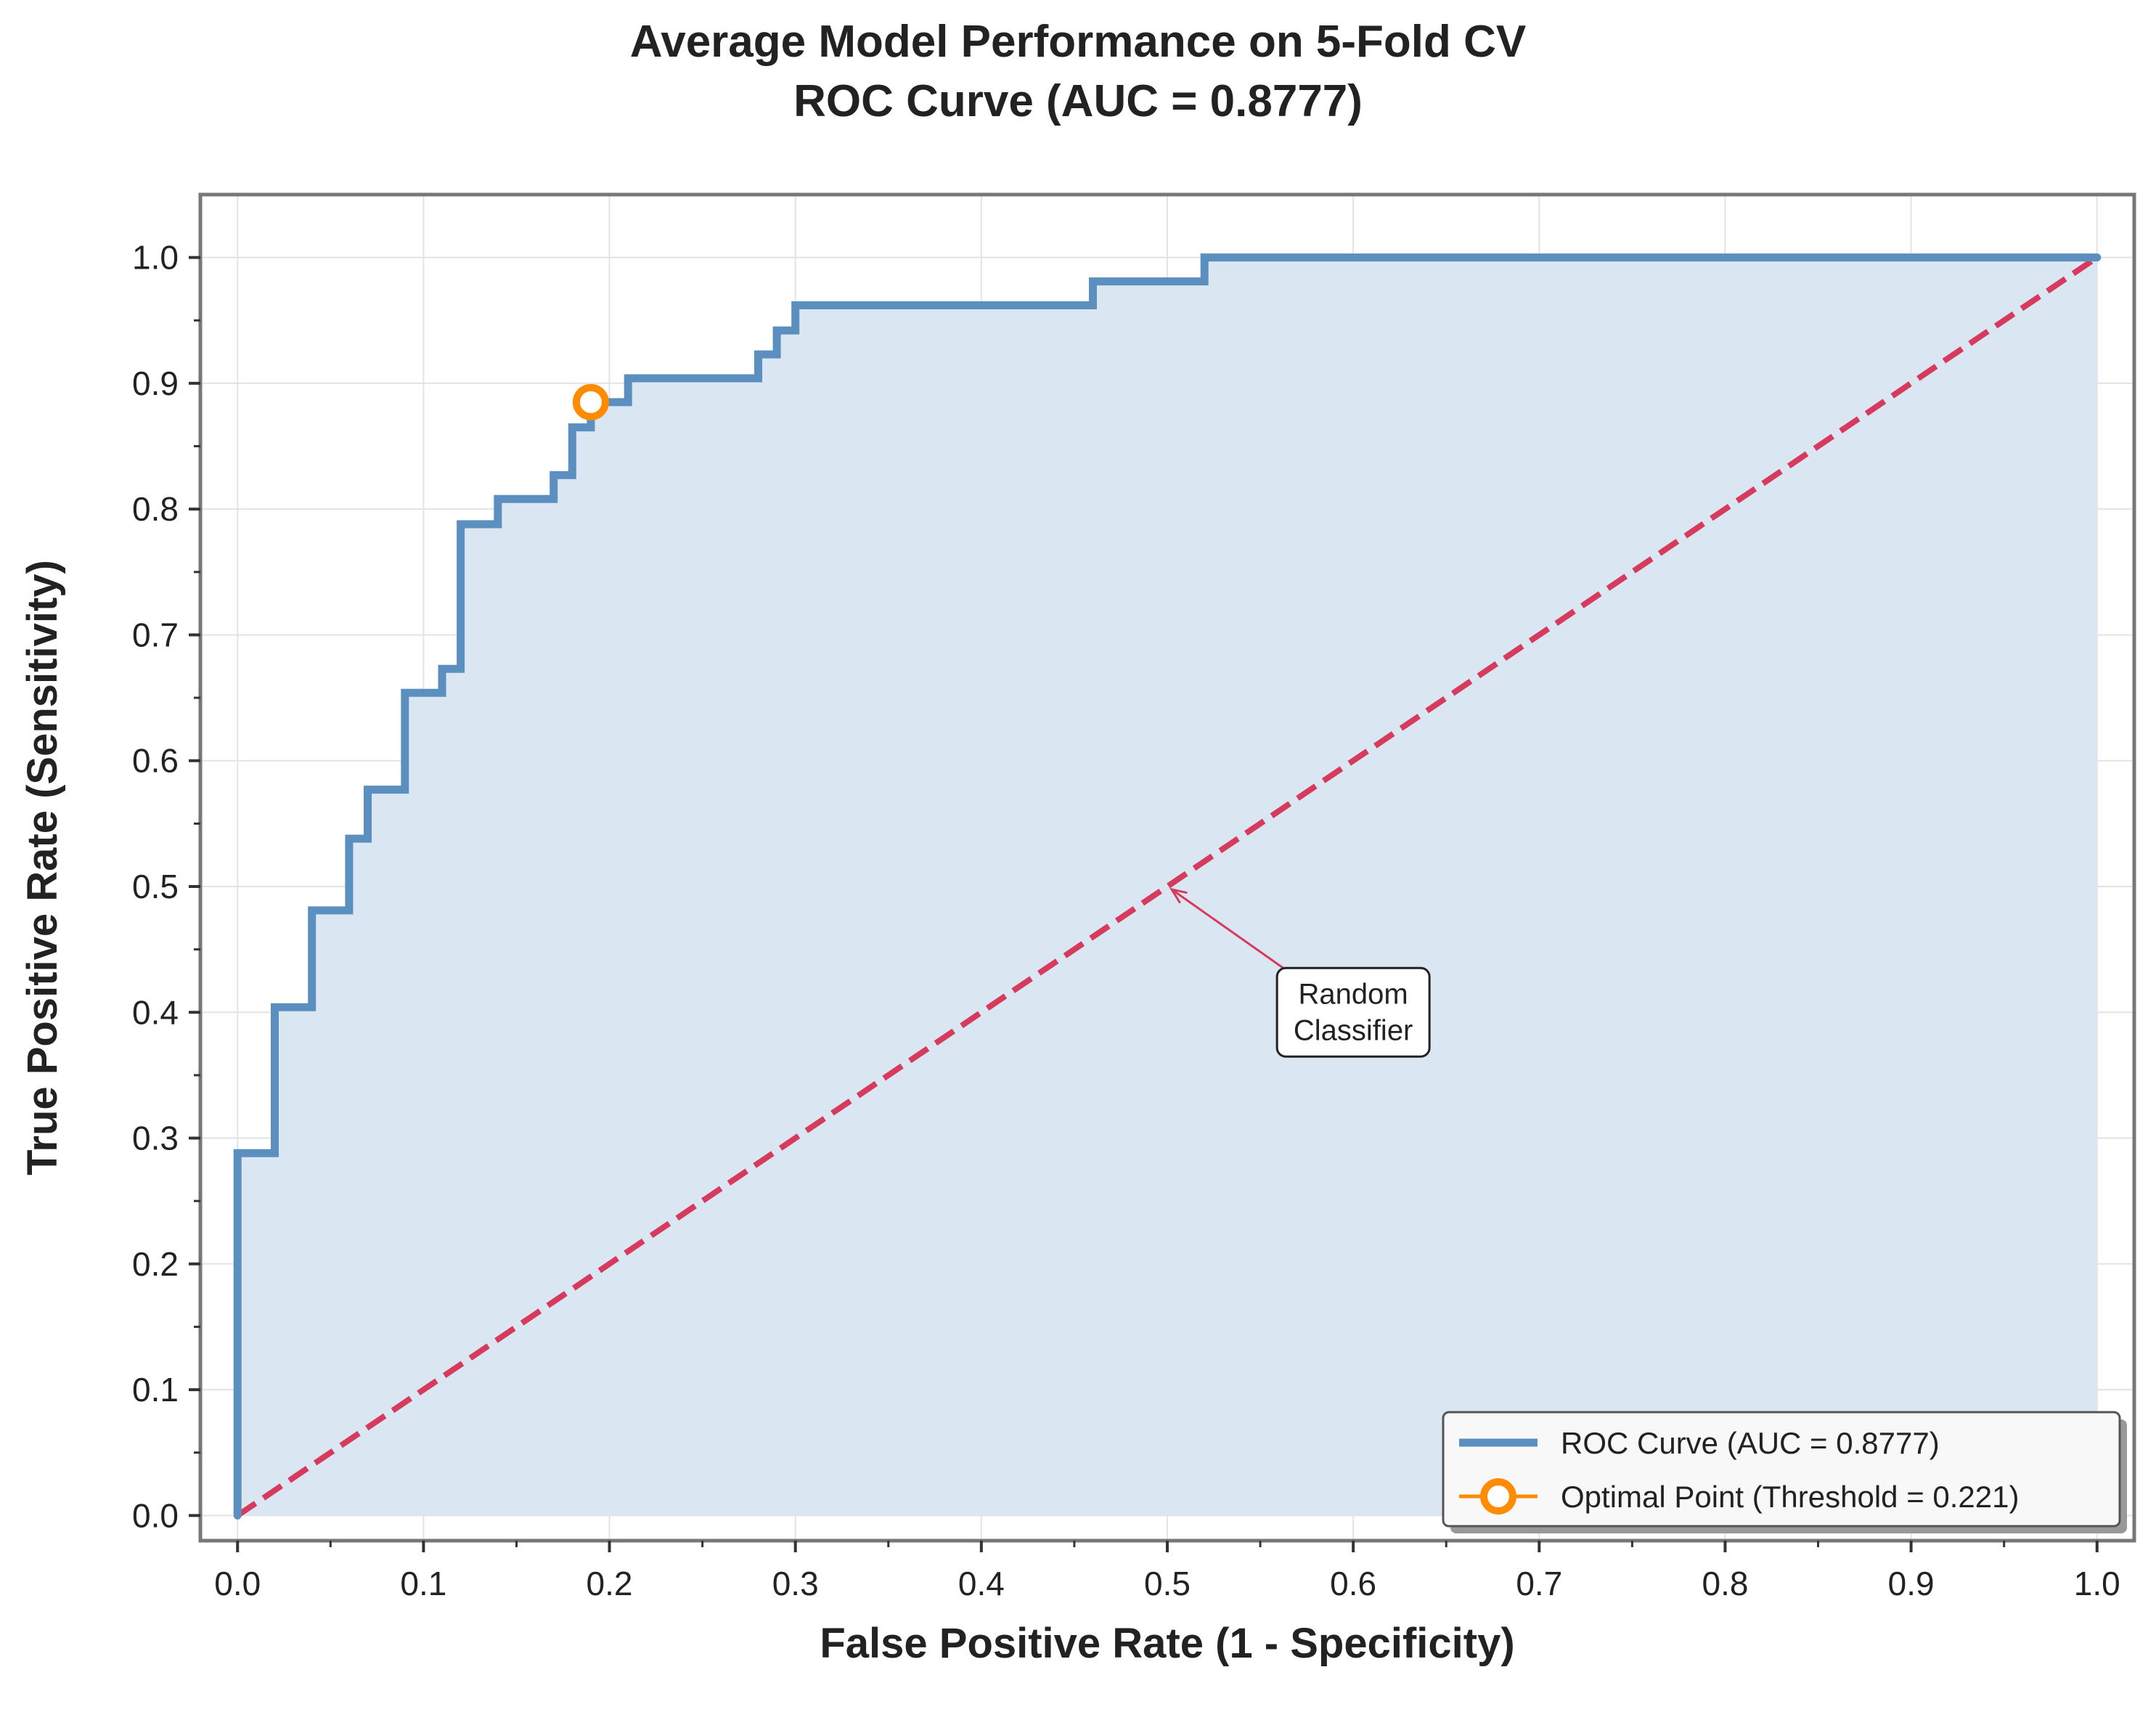 The image size is (2156, 1720). Describe the element at coordinates (2097, 1584) in the screenshot. I see `x-tick-label: 1.0` at that location.